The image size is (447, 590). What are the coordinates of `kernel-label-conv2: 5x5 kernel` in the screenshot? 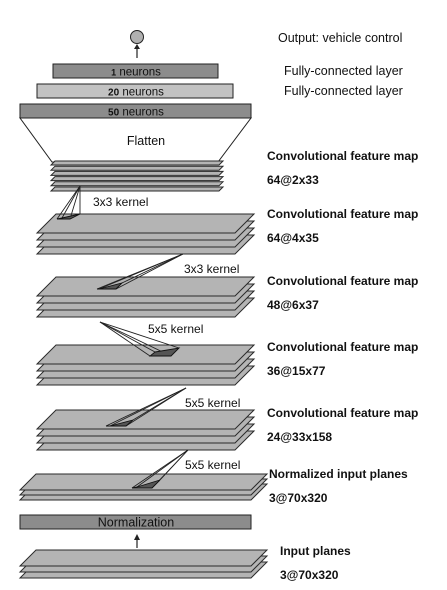 It's located at (212, 403).